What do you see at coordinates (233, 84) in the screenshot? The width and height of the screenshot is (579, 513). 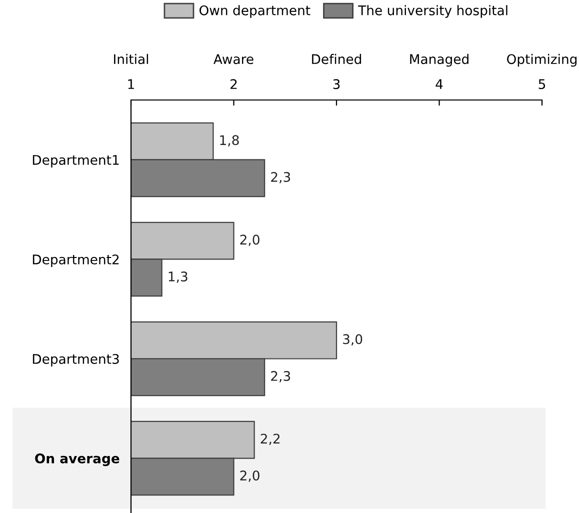 I see `x-tick-label: 2` at bounding box center [233, 84].